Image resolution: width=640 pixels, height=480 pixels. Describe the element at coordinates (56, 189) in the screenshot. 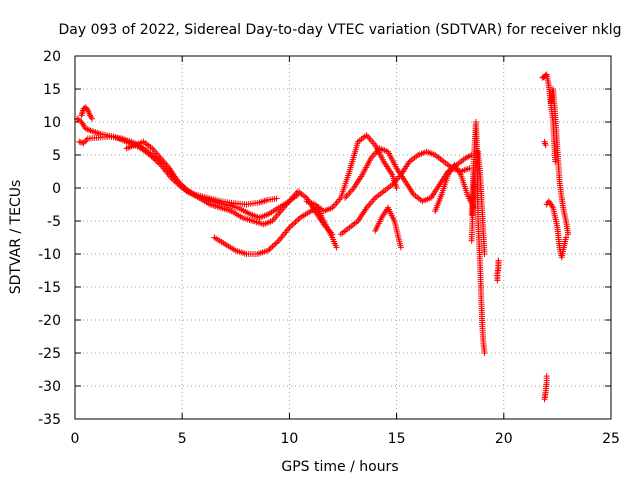

I see `y-tick-label: 0` at that location.